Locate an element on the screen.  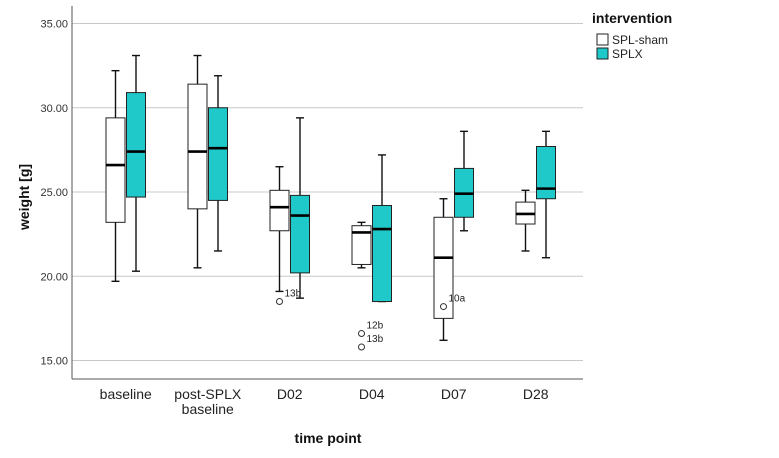
x-tick-label: D07 is located at coordinates (454, 394).